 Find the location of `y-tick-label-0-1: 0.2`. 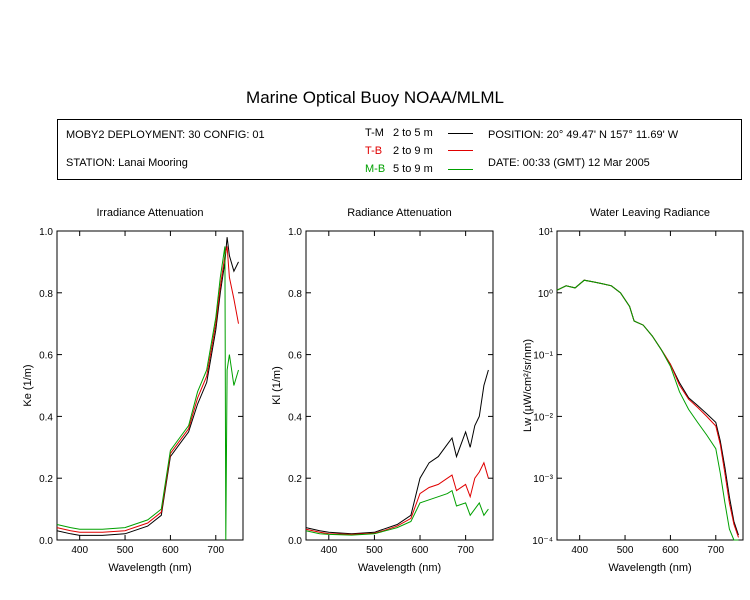

y-tick-label-0-1: 0.2 is located at coordinates (46, 479).